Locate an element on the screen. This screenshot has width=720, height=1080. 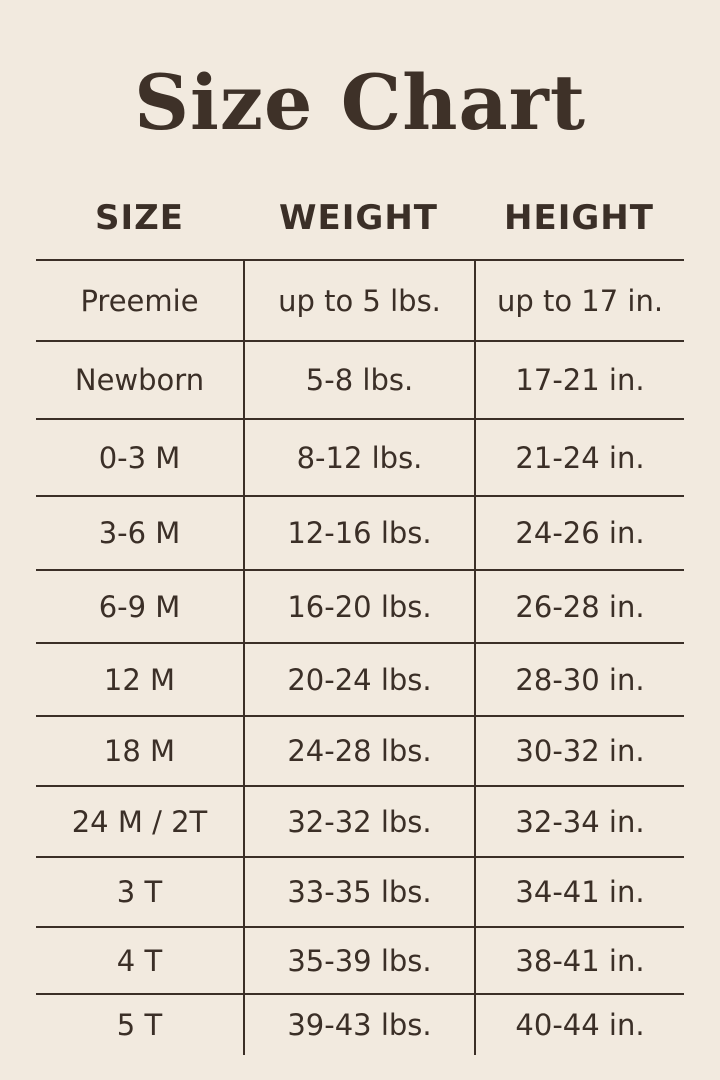
size-cell: 4 T is located at coordinates (140, 960).